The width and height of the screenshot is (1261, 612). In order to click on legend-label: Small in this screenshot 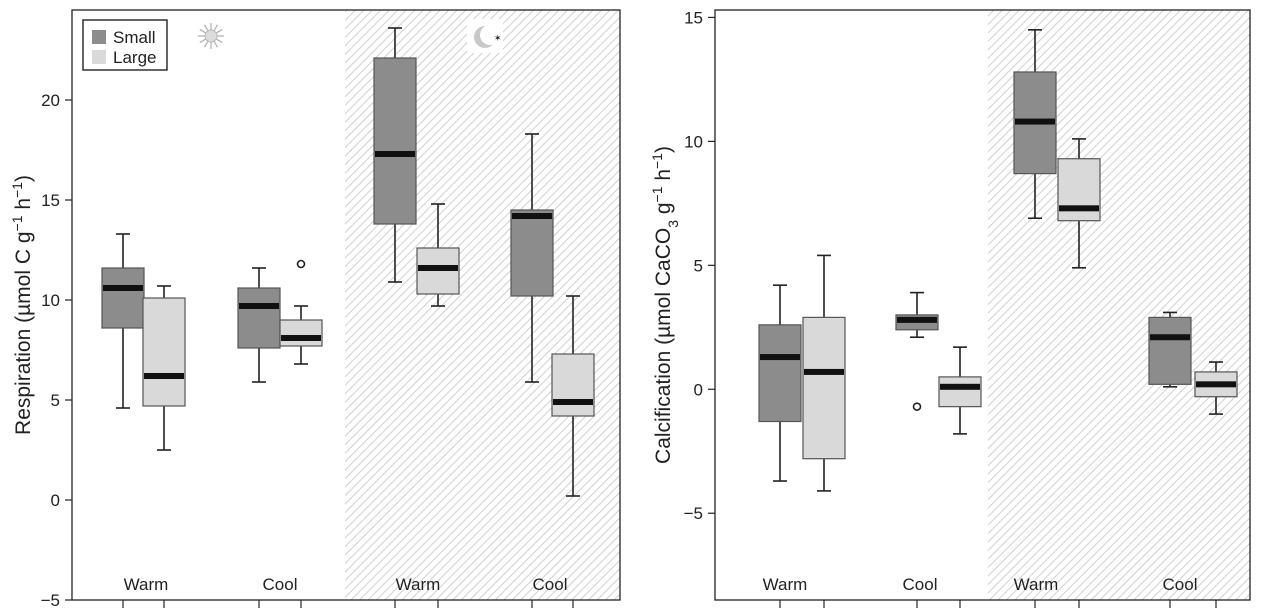, I will do `click(134, 37)`.